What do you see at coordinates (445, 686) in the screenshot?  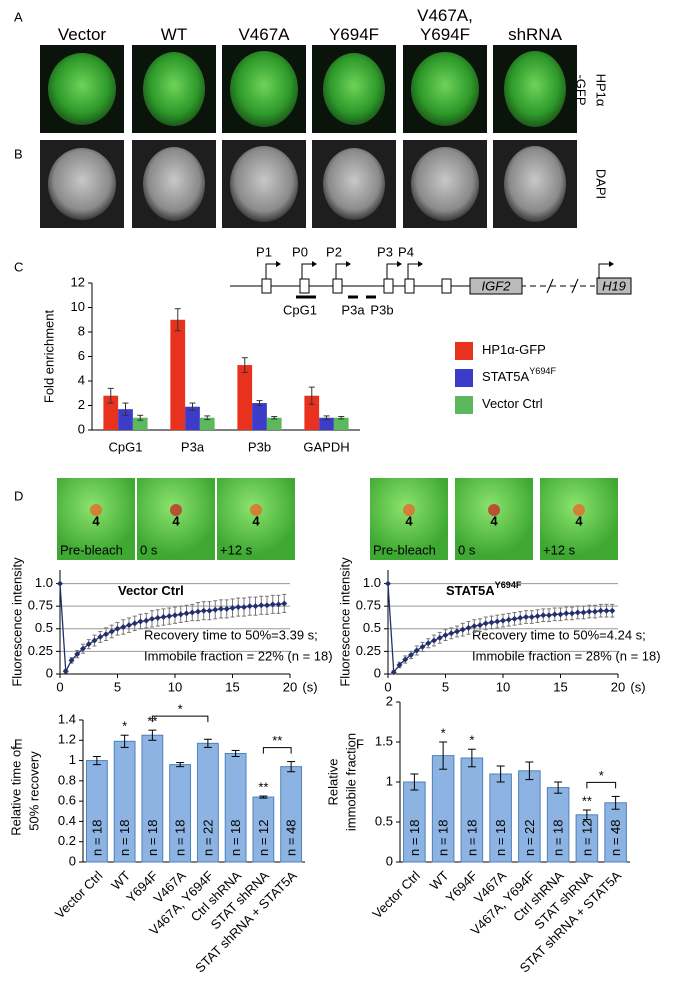 I see `x-tick-label: 5` at bounding box center [445, 686].